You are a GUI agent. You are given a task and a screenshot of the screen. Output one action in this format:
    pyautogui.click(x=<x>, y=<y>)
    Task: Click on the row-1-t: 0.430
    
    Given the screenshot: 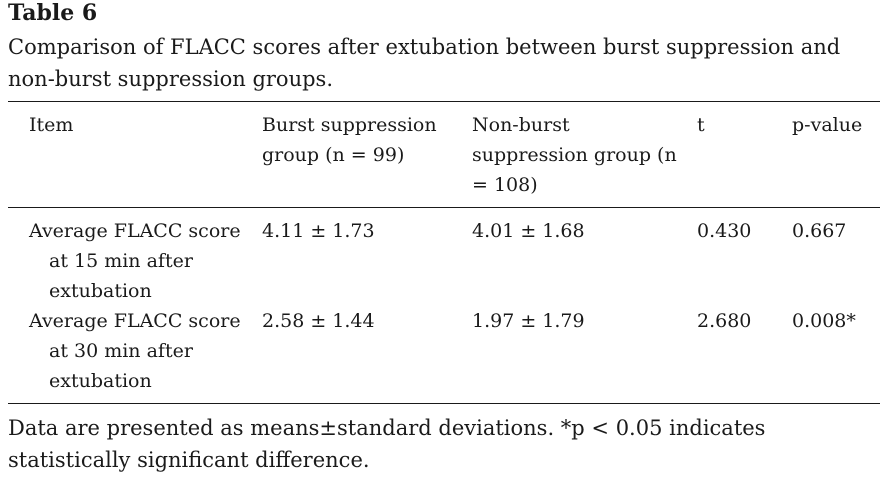 What is the action you would take?
    pyautogui.click(x=724, y=231)
    